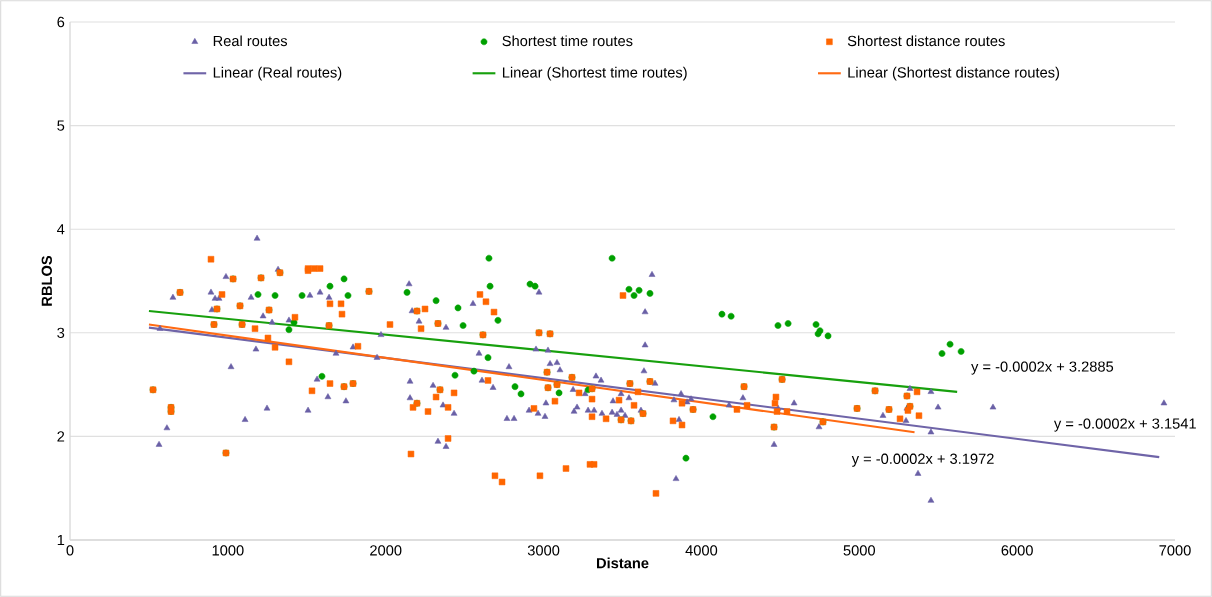 Image resolution: width=1212 pixels, height=597 pixels. I want to click on x-tick-label: 4000, so click(701, 550).